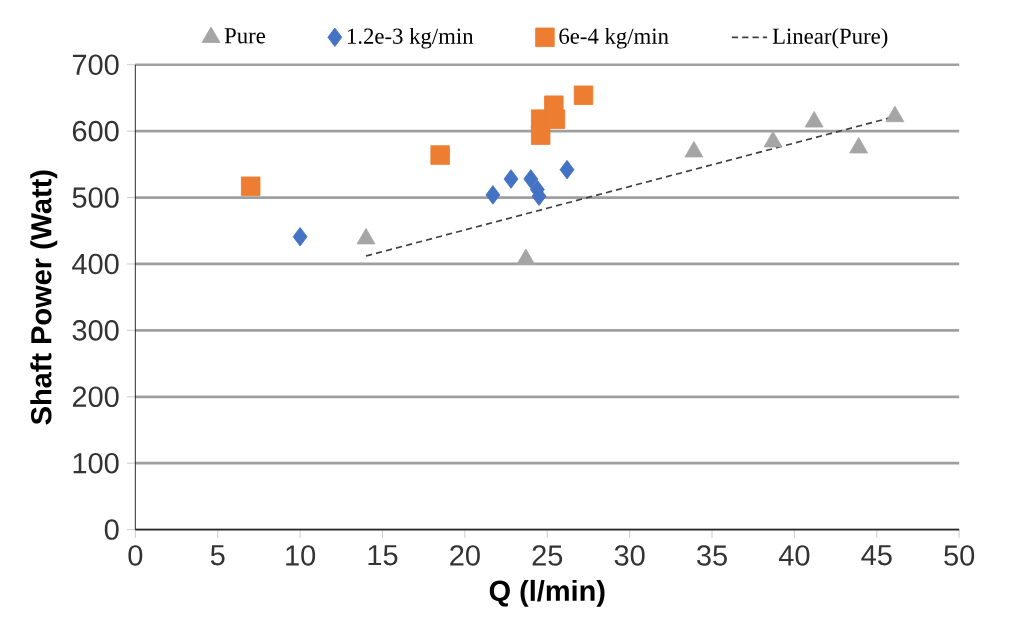 The height and width of the screenshot is (621, 1018). Describe the element at coordinates (547, 555) in the screenshot. I see `x-tick-label: 25` at that location.